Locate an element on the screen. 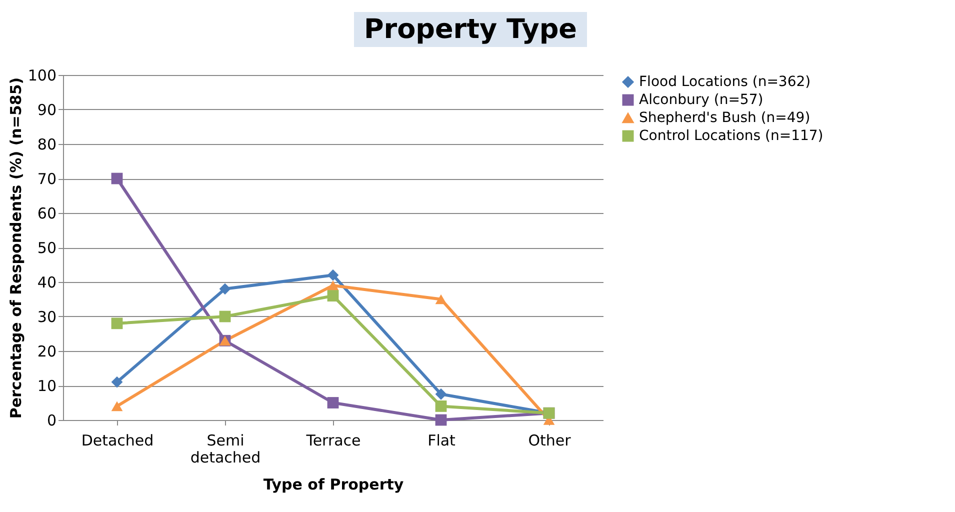 The image size is (955, 512). chart-title: Property Type is located at coordinates (470, 29).